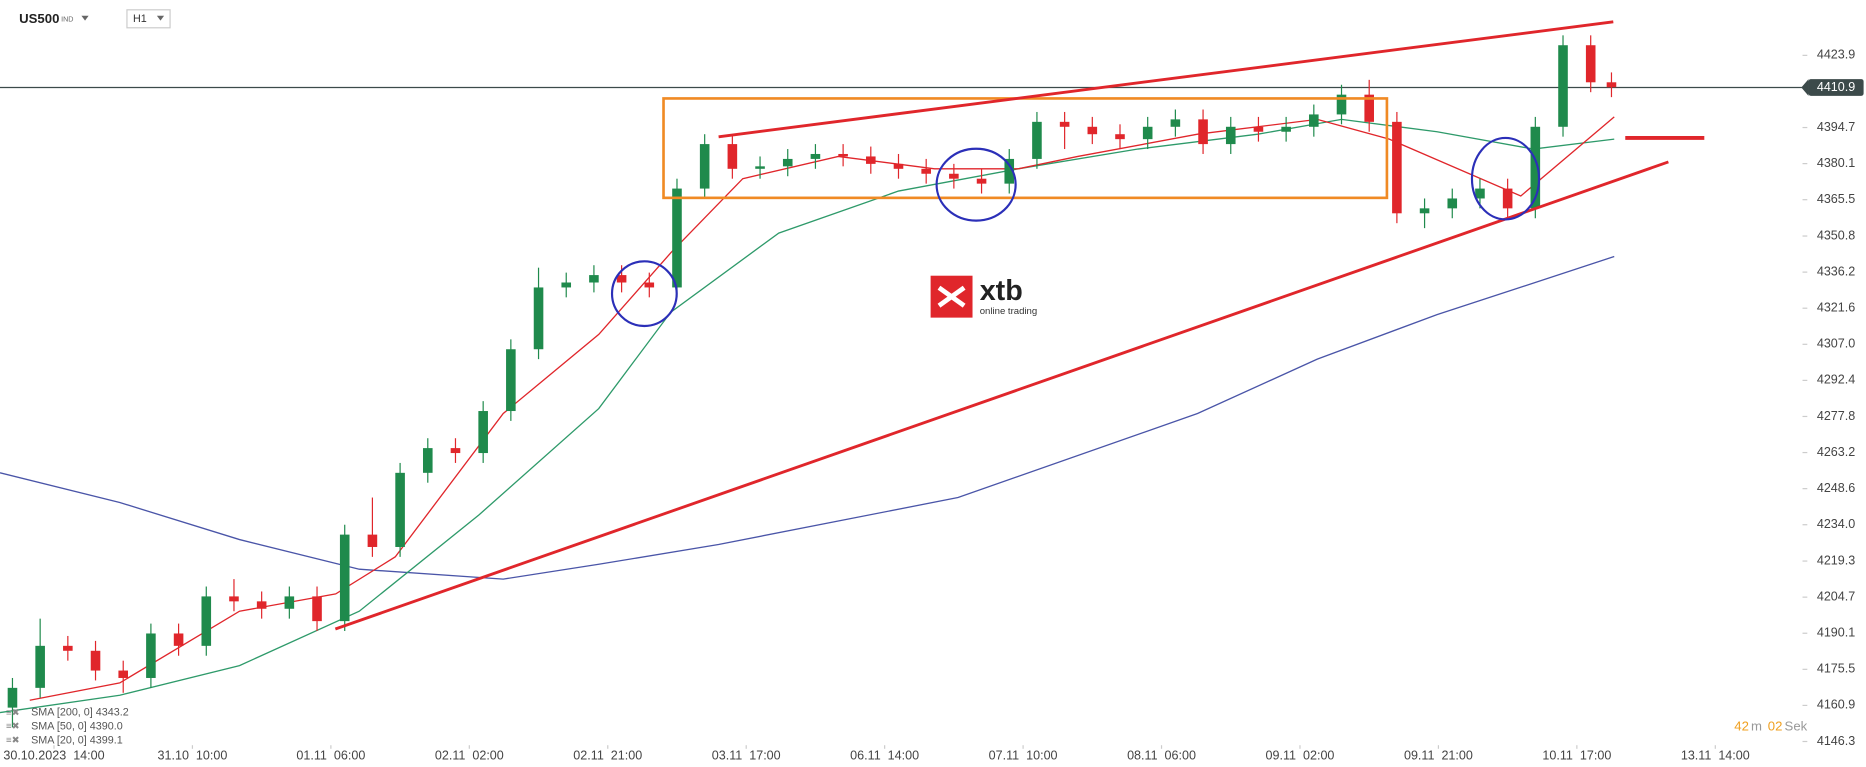 Image resolution: width=1866 pixels, height=767 pixels. I want to click on timer-seconds: 02, so click(1775, 726).